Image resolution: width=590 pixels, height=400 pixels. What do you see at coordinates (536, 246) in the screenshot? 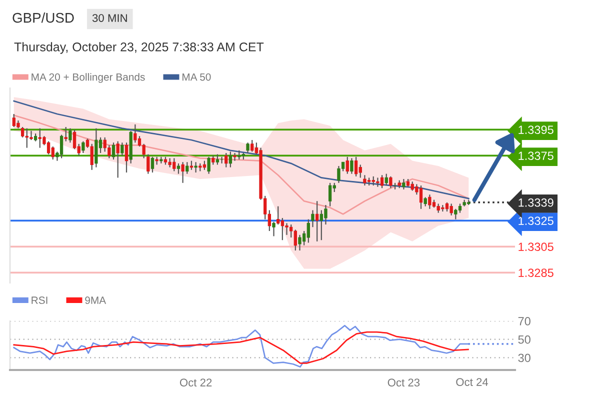
I see `y-tick-label: 1.3305` at bounding box center [536, 246].